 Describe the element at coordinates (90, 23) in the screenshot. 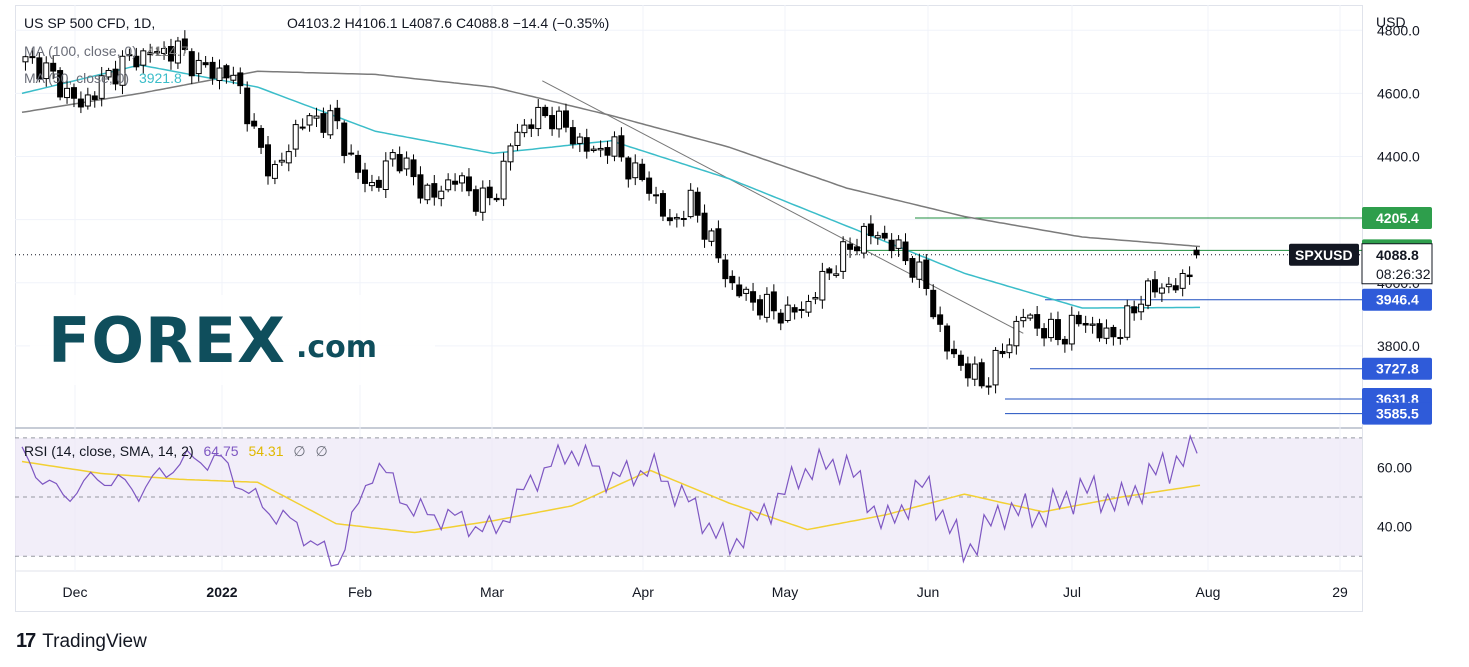

I see `symbol-title: US SP 500 CFD, 1D,` at that location.